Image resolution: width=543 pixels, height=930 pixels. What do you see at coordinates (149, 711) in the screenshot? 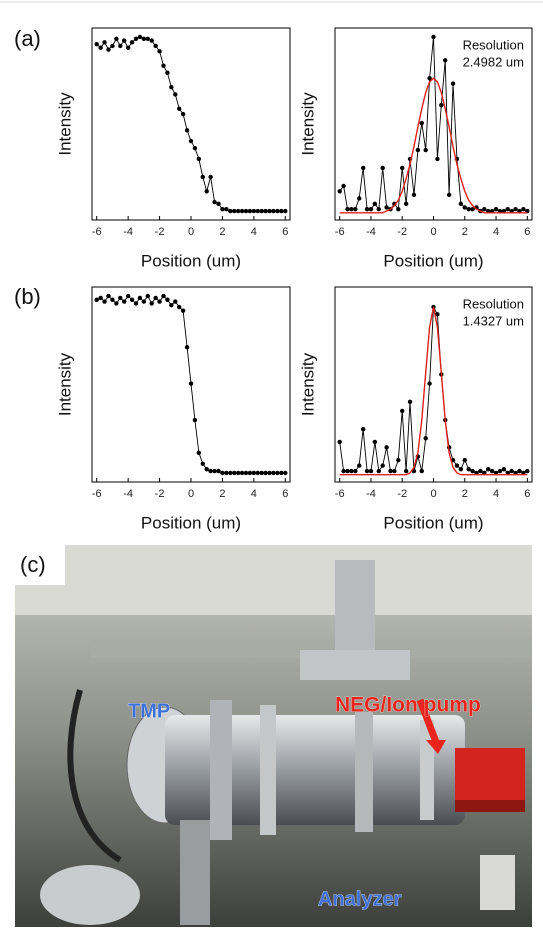
I see `photo-label: TMP` at bounding box center [149, 711].